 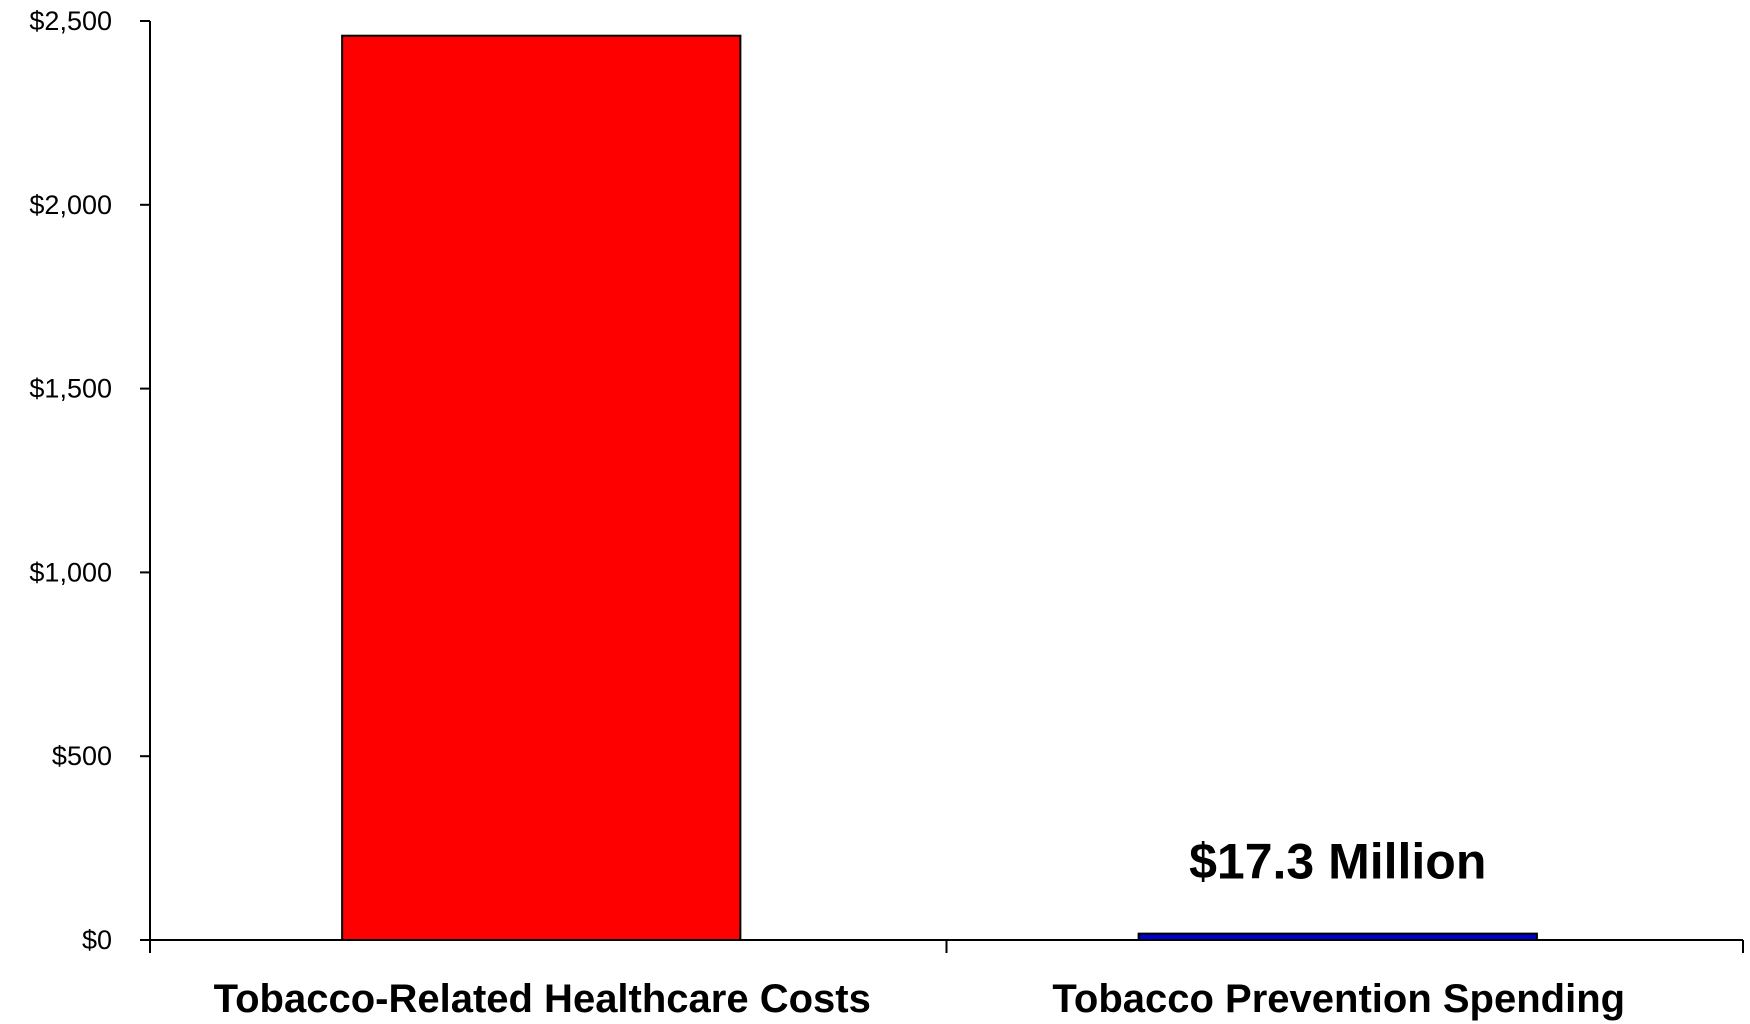 What do you see at coordinates (70, 572) in the screenshot?
I see `y-tick-label: $1,000` at bounding box center [70, 572].